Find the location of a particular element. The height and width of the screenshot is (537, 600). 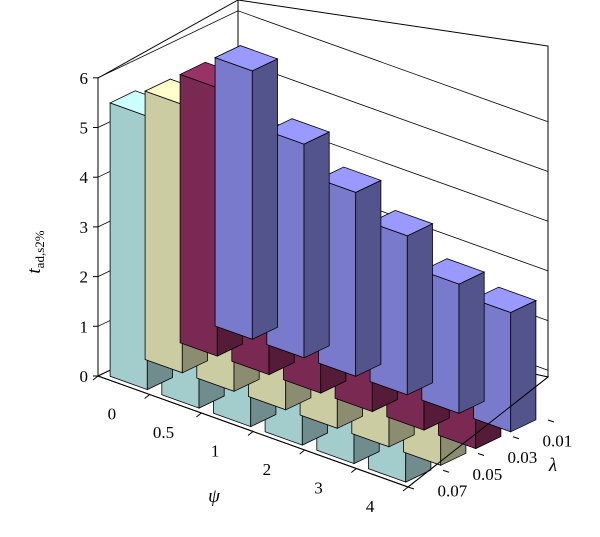

y-tick-label: 5 is located at coordinates (84, 128).